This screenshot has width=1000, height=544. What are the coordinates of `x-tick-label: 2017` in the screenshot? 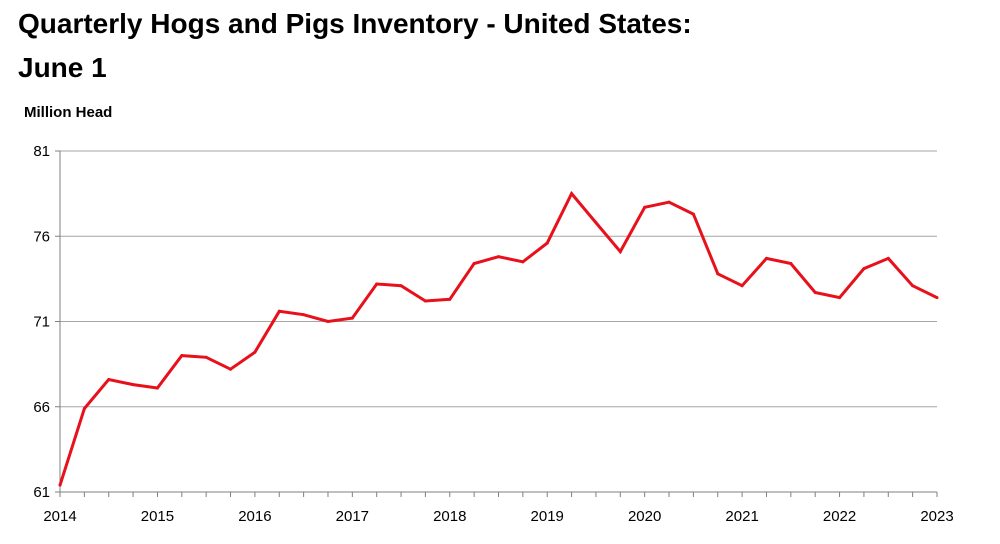 It's located at (352, 516).